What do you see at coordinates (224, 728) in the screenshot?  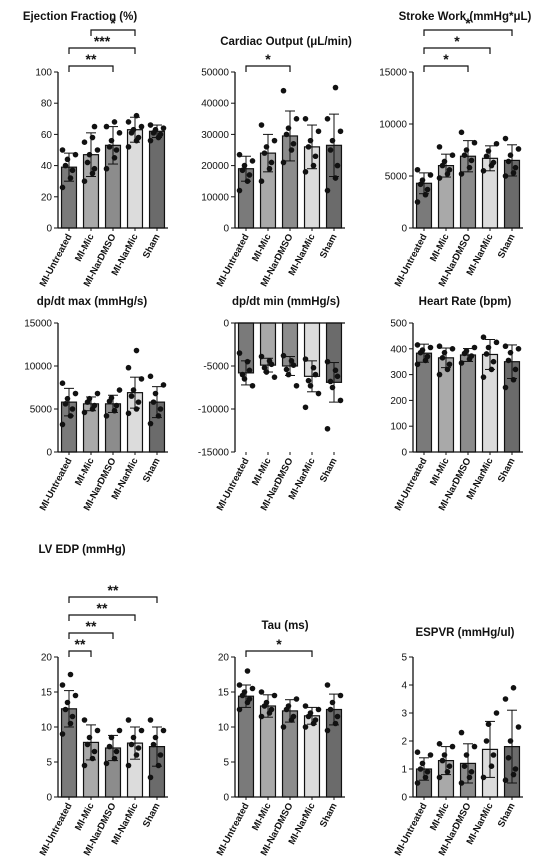 I see `y-tick-label: 10` at bounding box center [224, 728].